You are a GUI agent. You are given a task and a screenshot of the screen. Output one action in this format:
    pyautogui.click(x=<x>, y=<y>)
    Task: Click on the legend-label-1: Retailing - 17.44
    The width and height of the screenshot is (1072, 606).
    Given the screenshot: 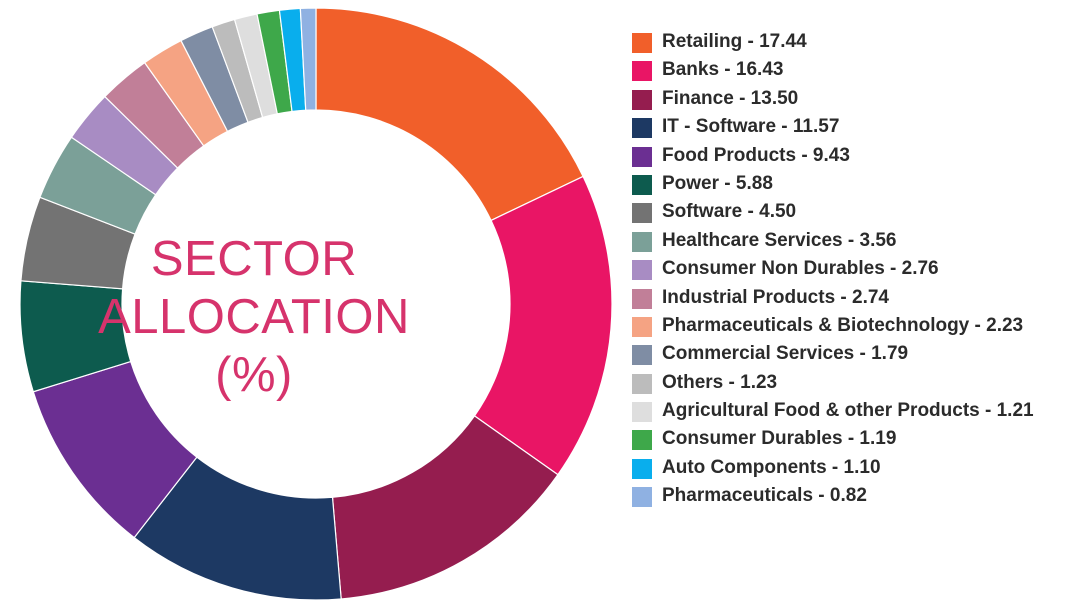 What is the action you would take?
    pyautogui.click(x=734, y=41)
    